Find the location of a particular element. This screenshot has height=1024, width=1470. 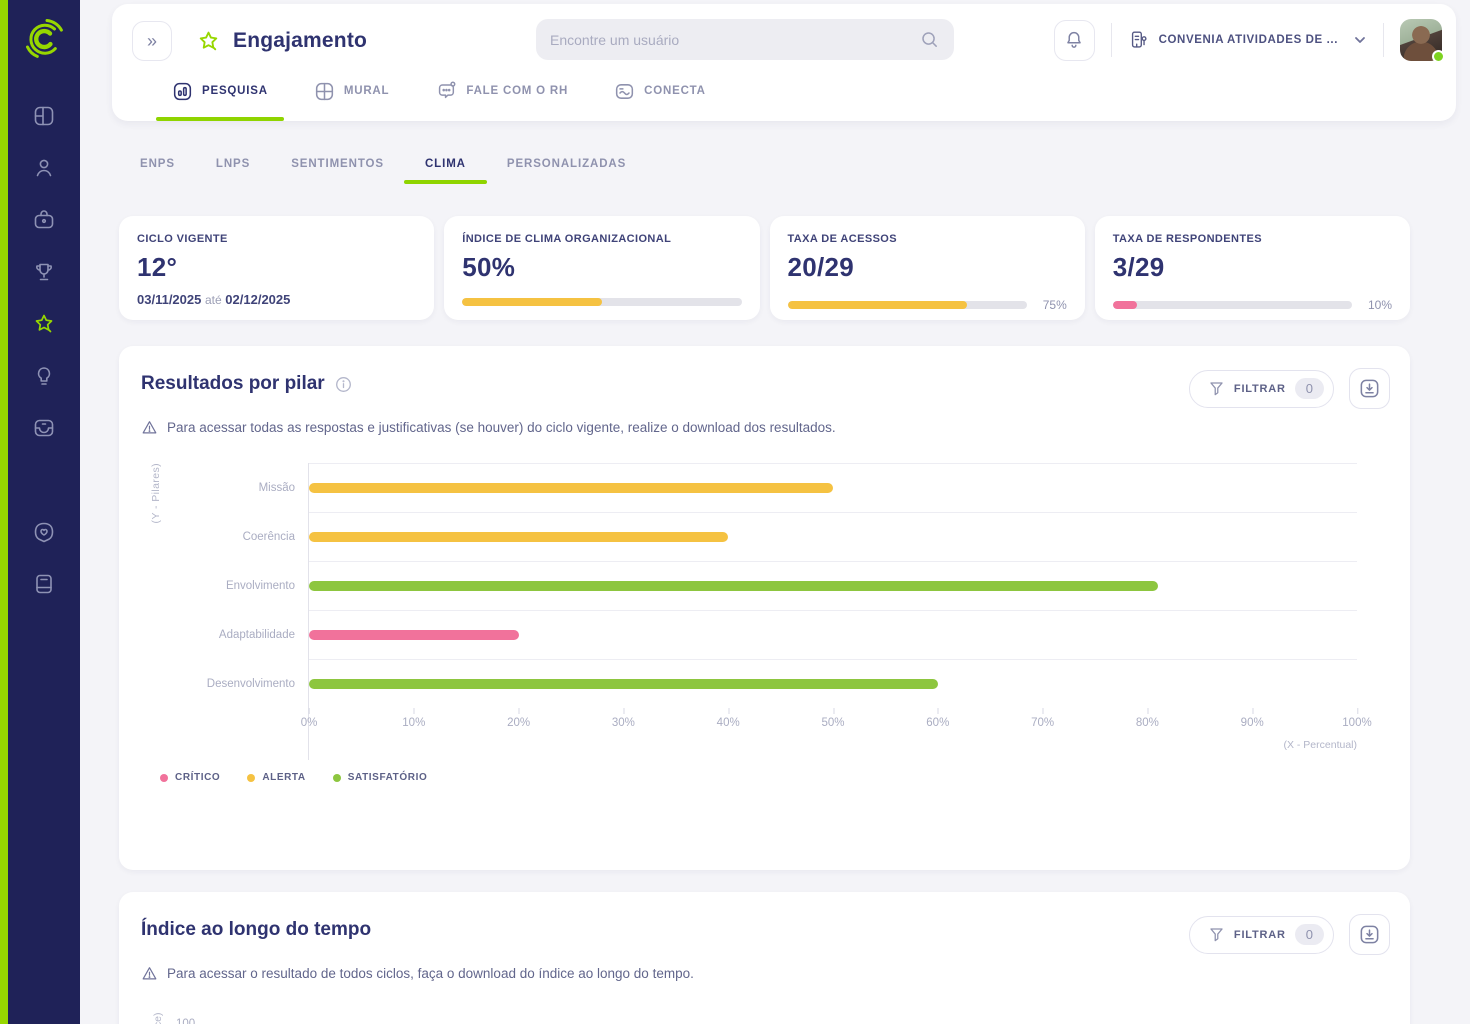

filter-count-badge: 0 is located at coordinates (1309, 934).